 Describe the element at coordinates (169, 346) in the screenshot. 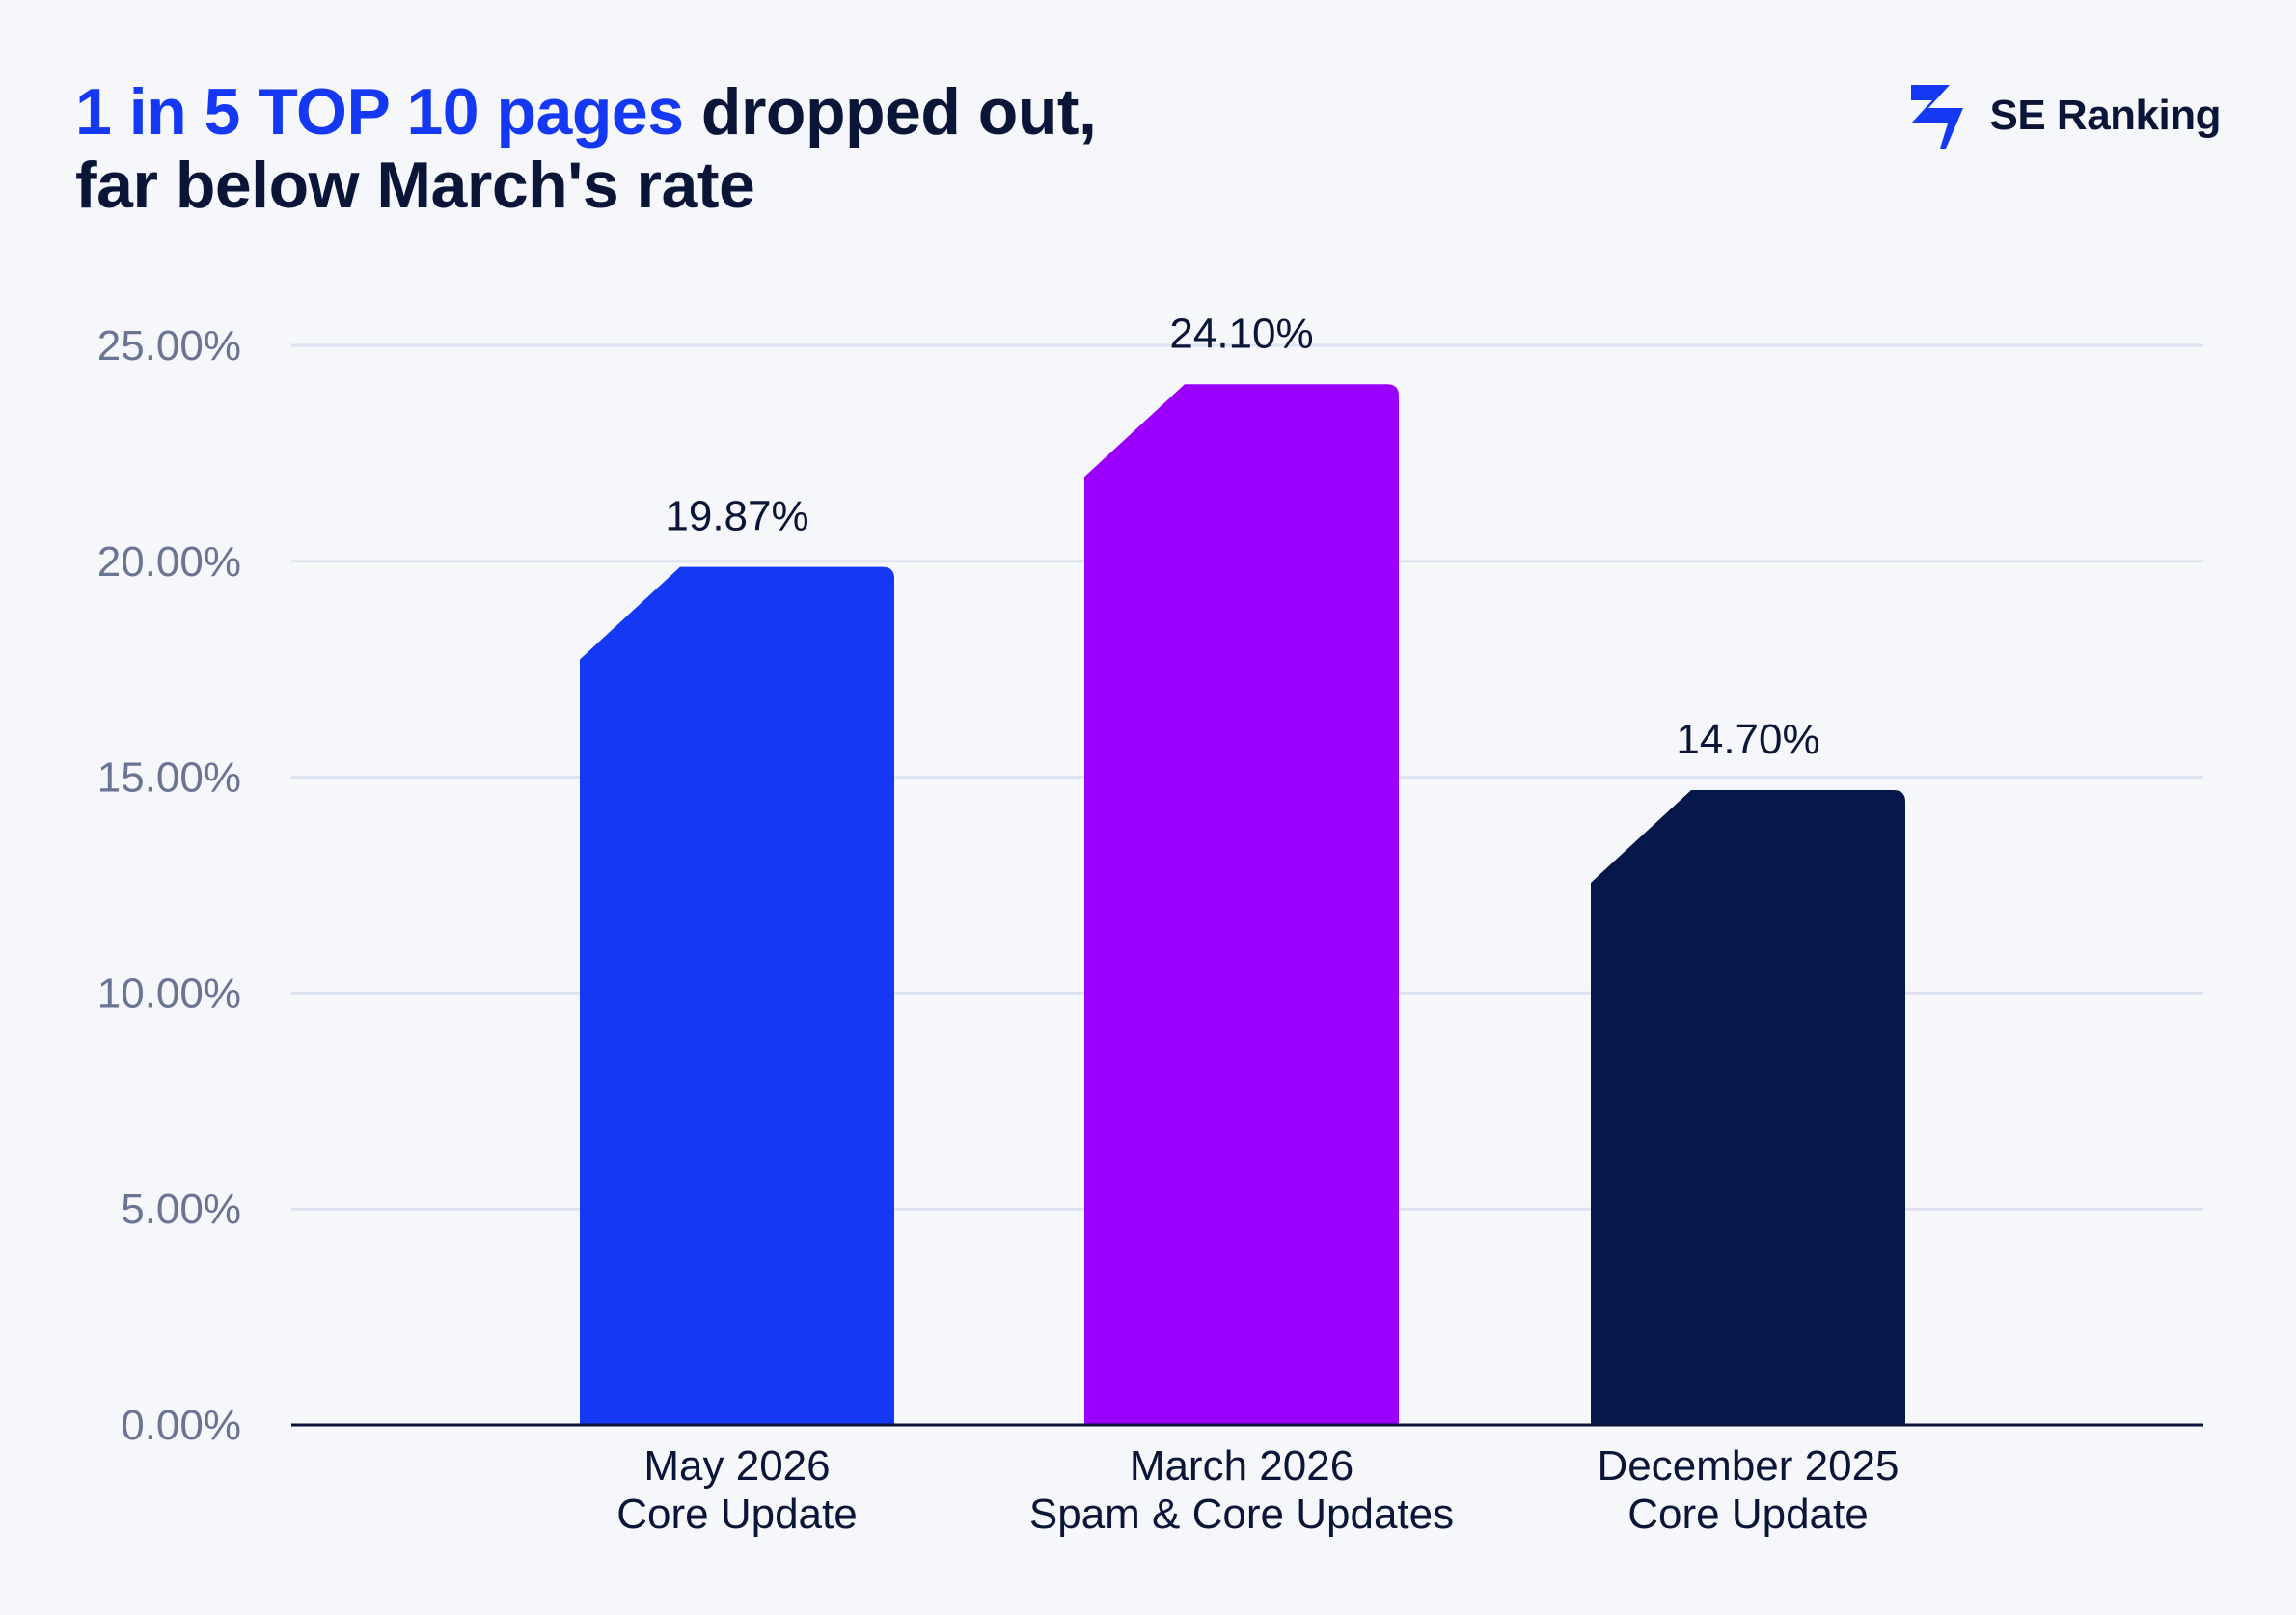

I see `y-tick-label: 25.00%` at that location.